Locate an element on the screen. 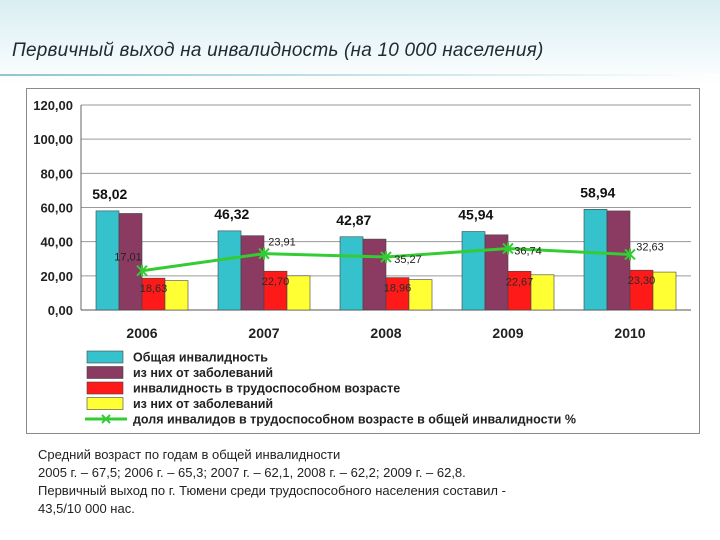 The image size is (720, 540). notes-tyumen-value: 43,5/10 000 нас. is located at coordinates (86, 508).